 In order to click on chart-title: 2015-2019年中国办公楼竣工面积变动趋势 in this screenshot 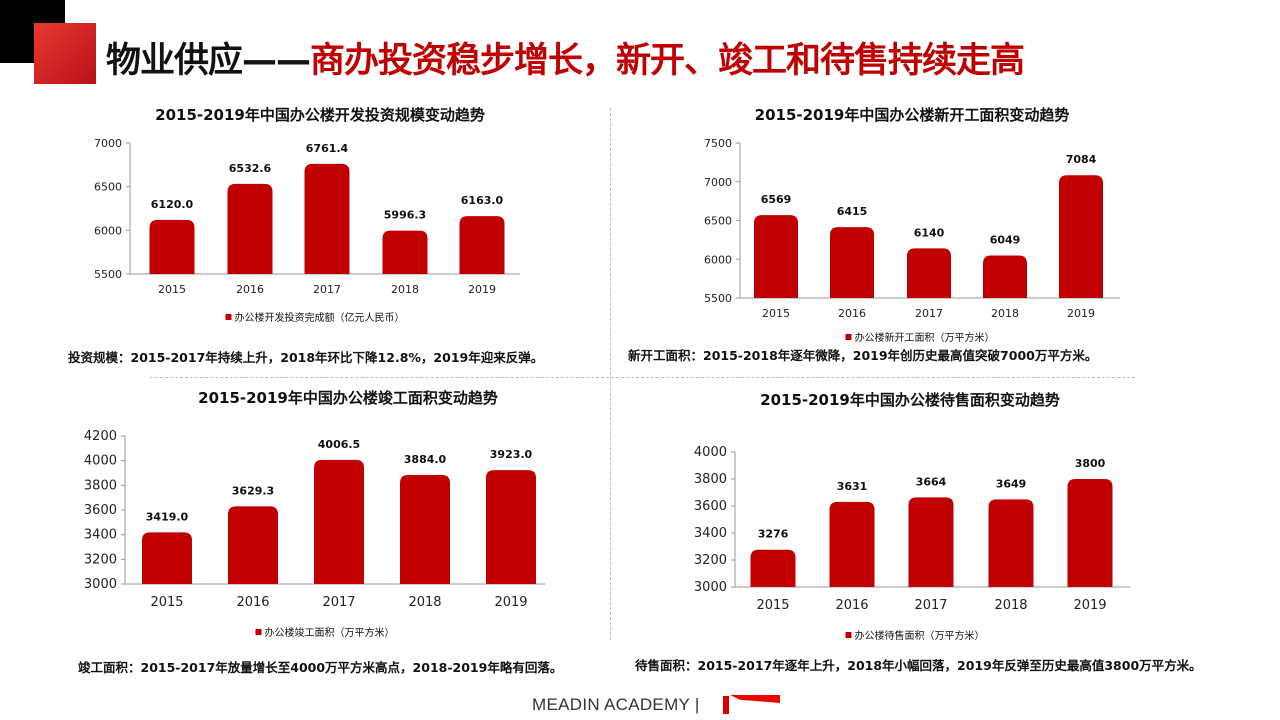, I will do `click(348, 398)`.